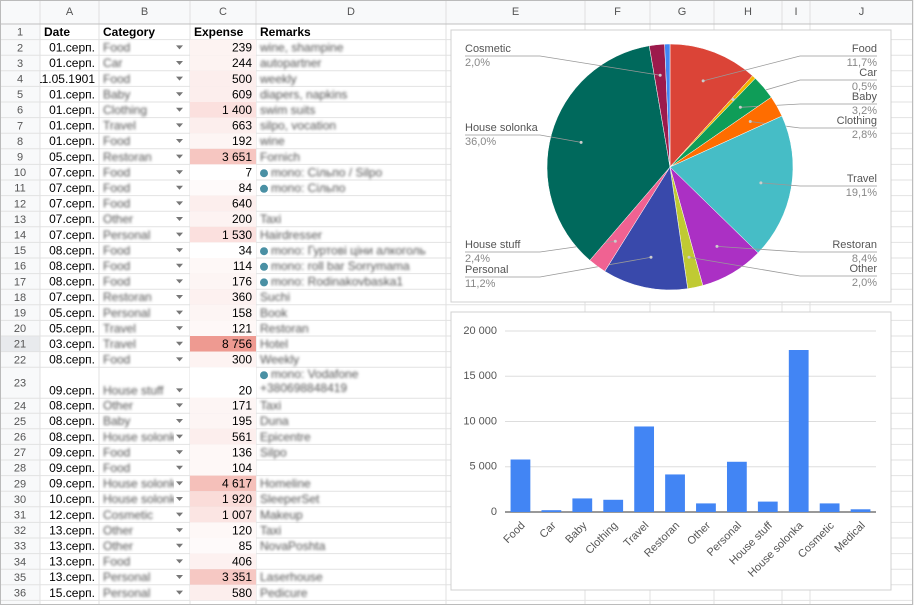 This screenshot has width=916, height=609. Describe the element at coordinates (272, 141) in the screenshot. I see `remarks-cell: wine` at that location.